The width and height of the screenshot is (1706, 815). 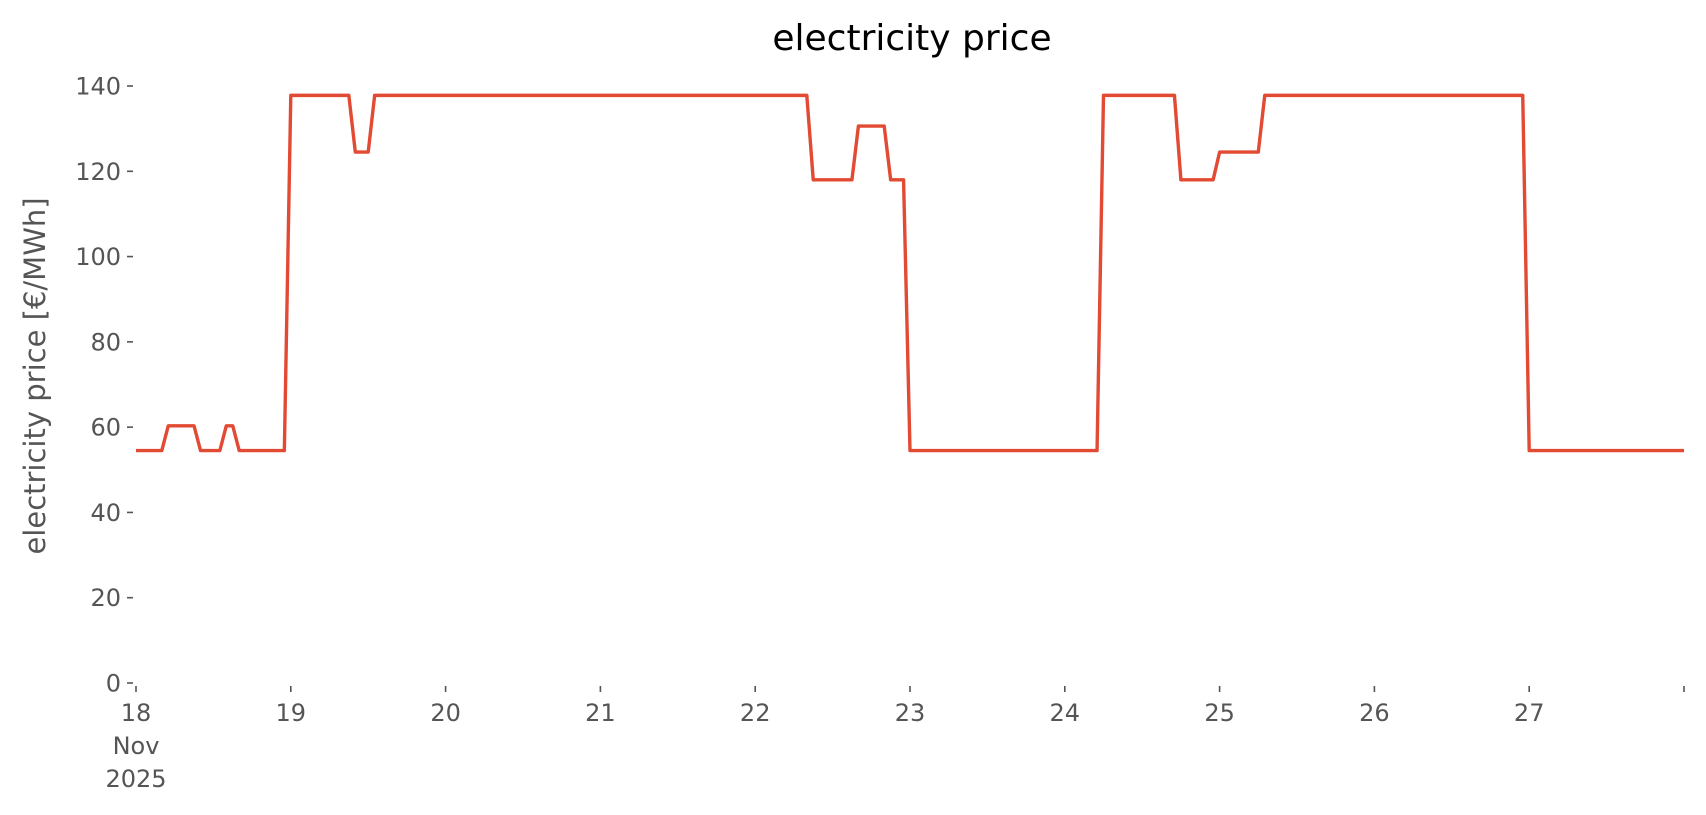 What do you see at coordinates (104, 385) in the screenshot?
I see `y-axis: 0 20 40 60 80 100 120 140` at bounding box center [104, 385].